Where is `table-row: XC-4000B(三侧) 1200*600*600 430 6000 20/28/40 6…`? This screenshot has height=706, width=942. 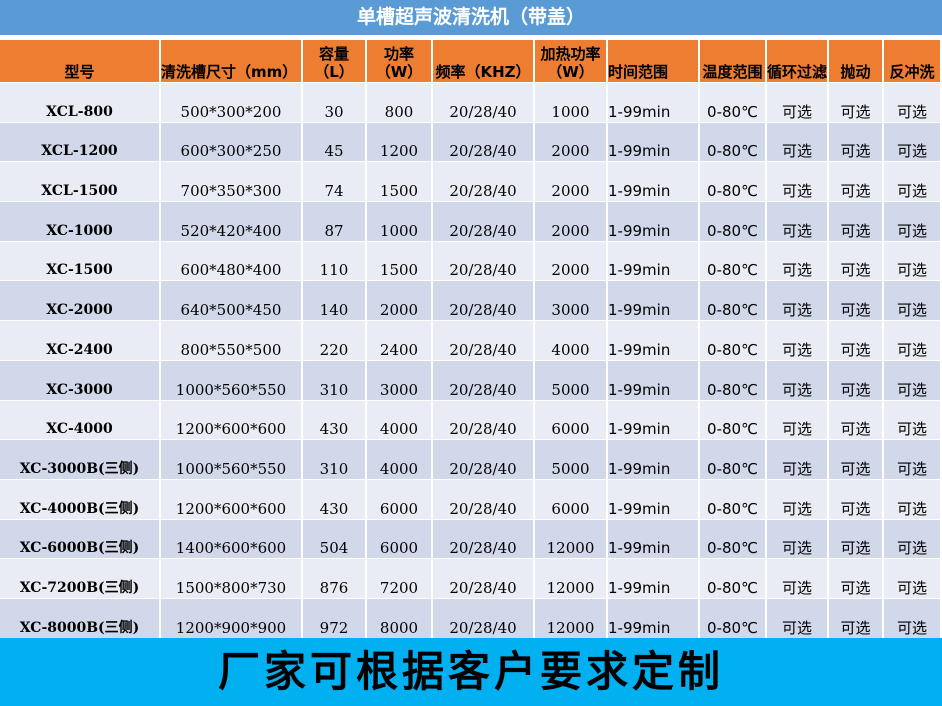
table-row: XC-4000B(三侧) 1200*600*600 430 6000 20/28/40 6… is located at coordinates (471, 498).